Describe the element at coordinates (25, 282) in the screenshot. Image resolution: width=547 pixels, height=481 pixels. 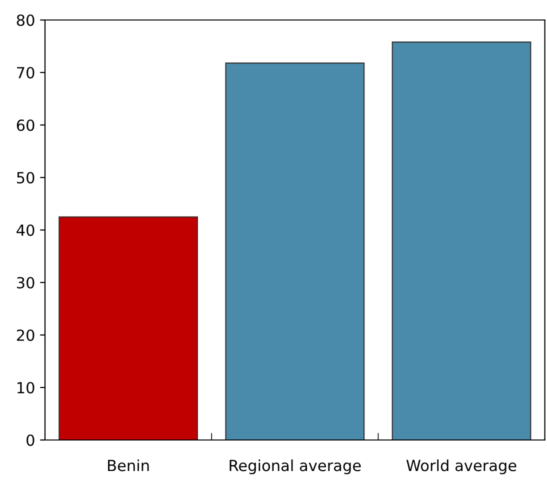
I see `y-tick-label: 30` at that location.